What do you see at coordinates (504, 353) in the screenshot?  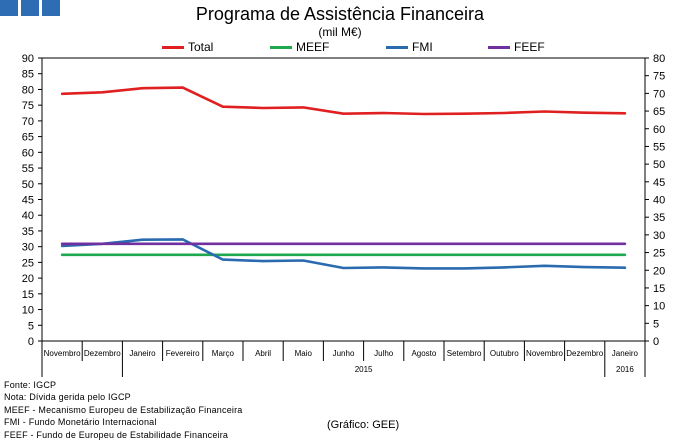 I see `x-tick-label: Outubro` at bounding box center [504, 353].